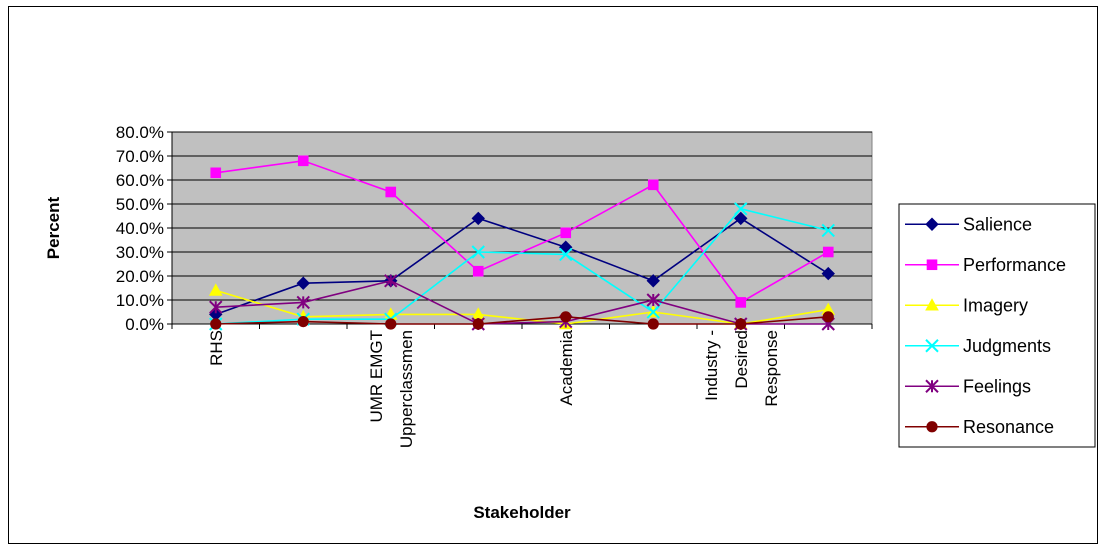  What do you see at coordinates (140, 276) in the screenshot?
I see `y-tick-label: 20.0%` at bounding box center [140, 276].